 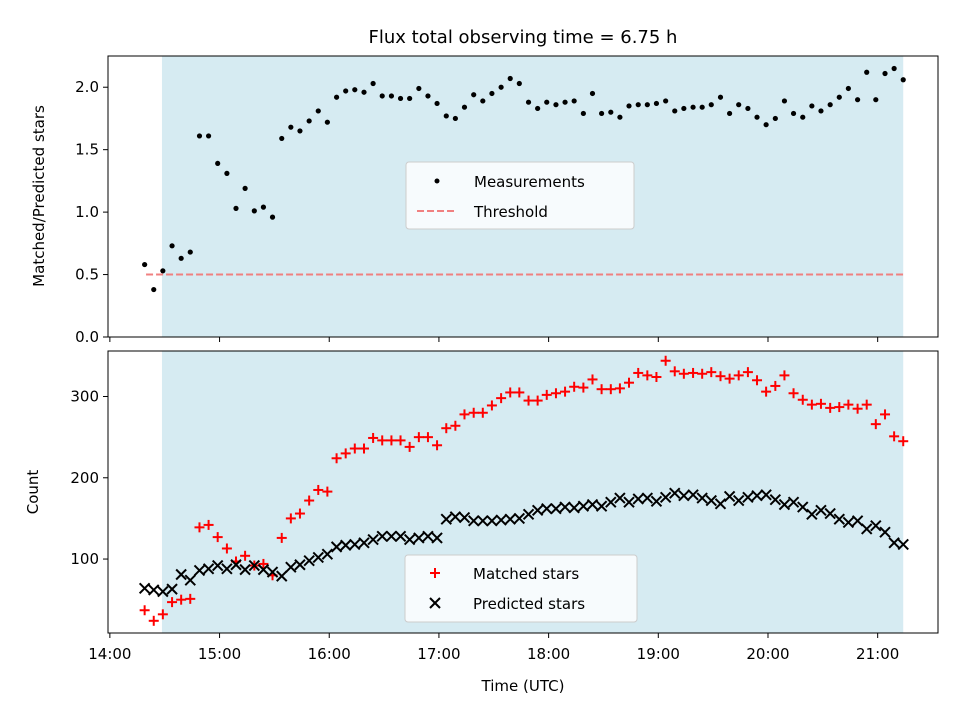 I want to click on bottom-legend-box, so click(x=521, y=588).